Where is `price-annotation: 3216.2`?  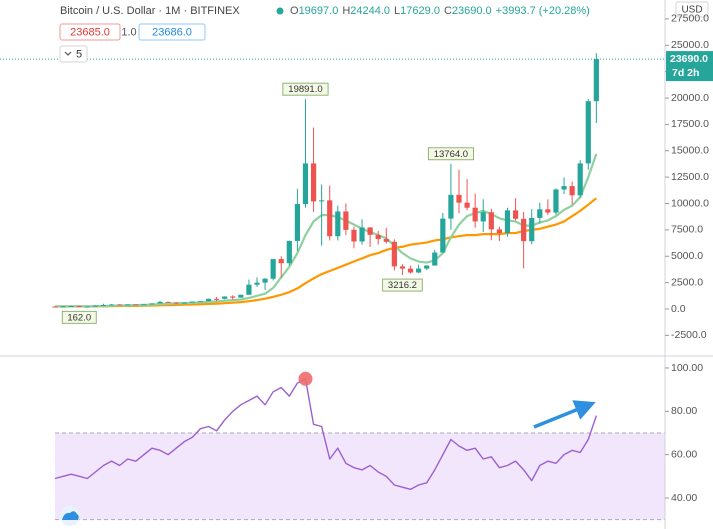 price-annotation: 3216.2 is located at coordinates (402, 285).